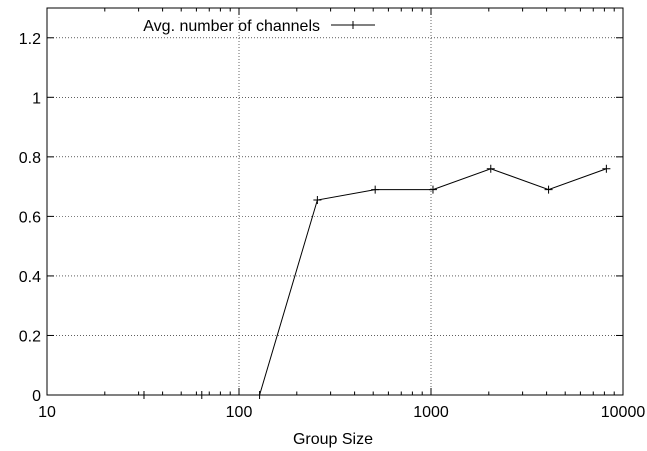  What do you see at coordinates (30, 217) in the screenshot?
I see `y-tick-label: 0.6` at bounding box center [30, 217].